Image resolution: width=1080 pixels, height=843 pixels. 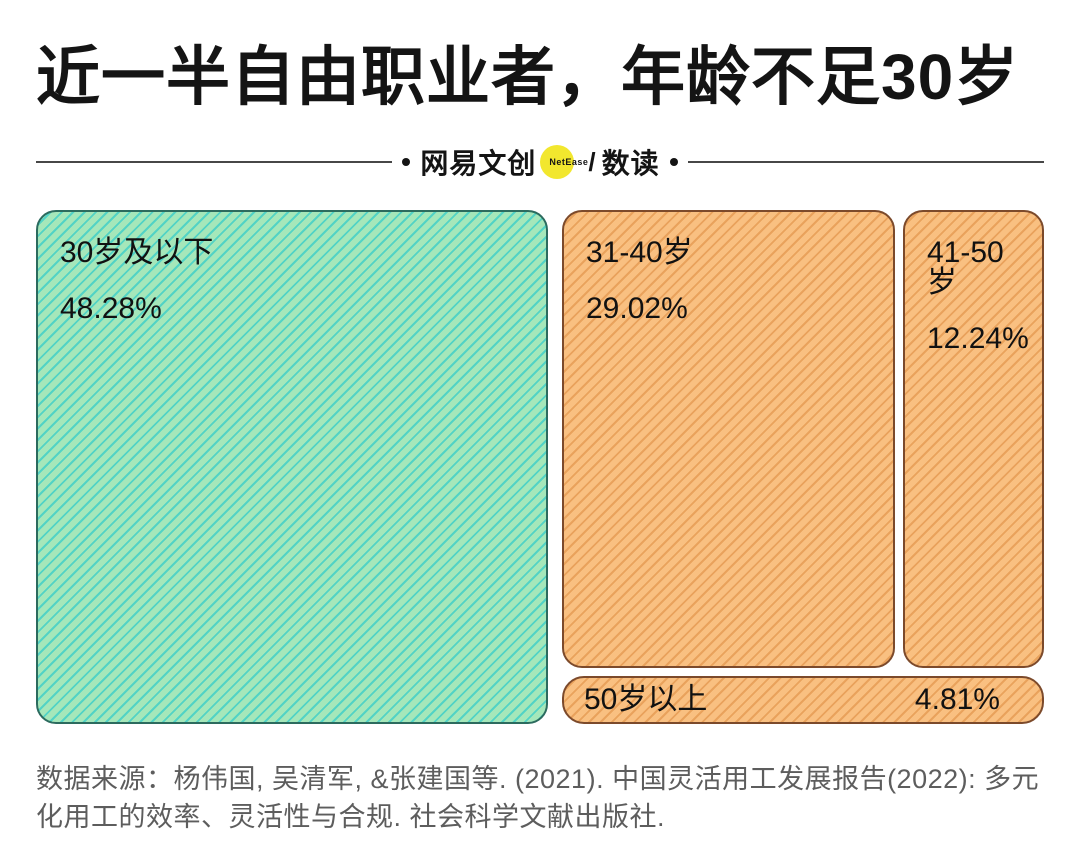 I want to click on divider-dot-left, so click(x=406, y=162).